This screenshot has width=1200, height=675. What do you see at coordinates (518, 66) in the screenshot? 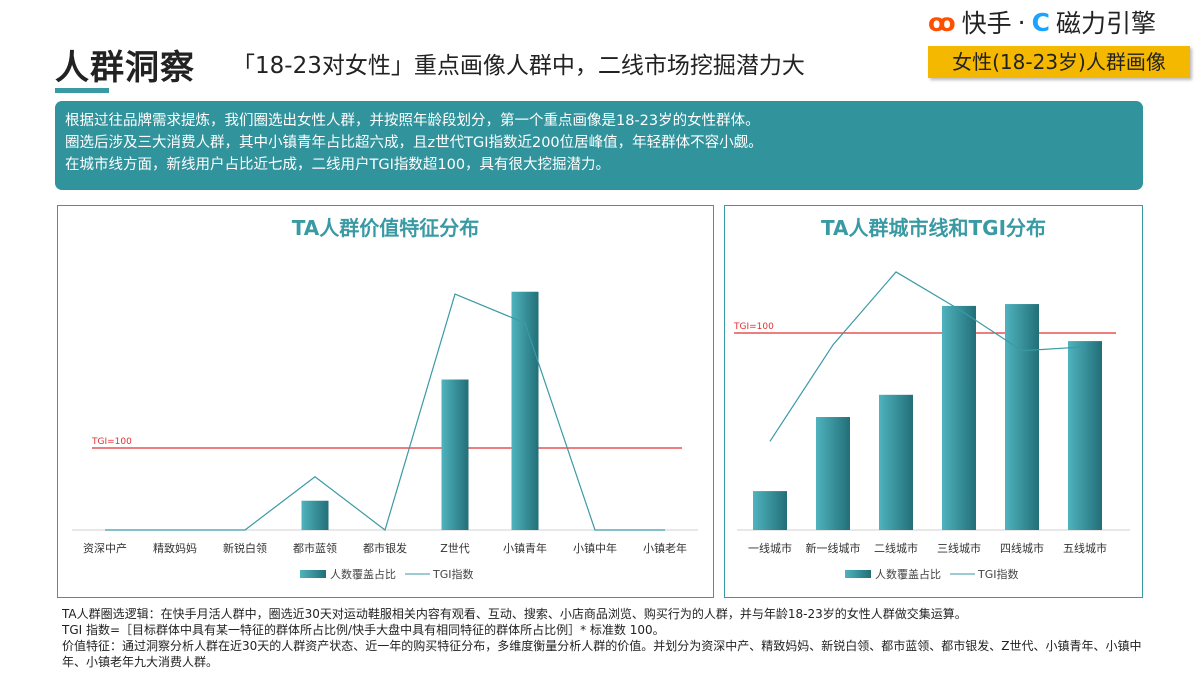
I see `page-subtitle: 「18-23对女性」重点画像人群中，二线市场挖掘潜力大` at bounding box center [518, 66].